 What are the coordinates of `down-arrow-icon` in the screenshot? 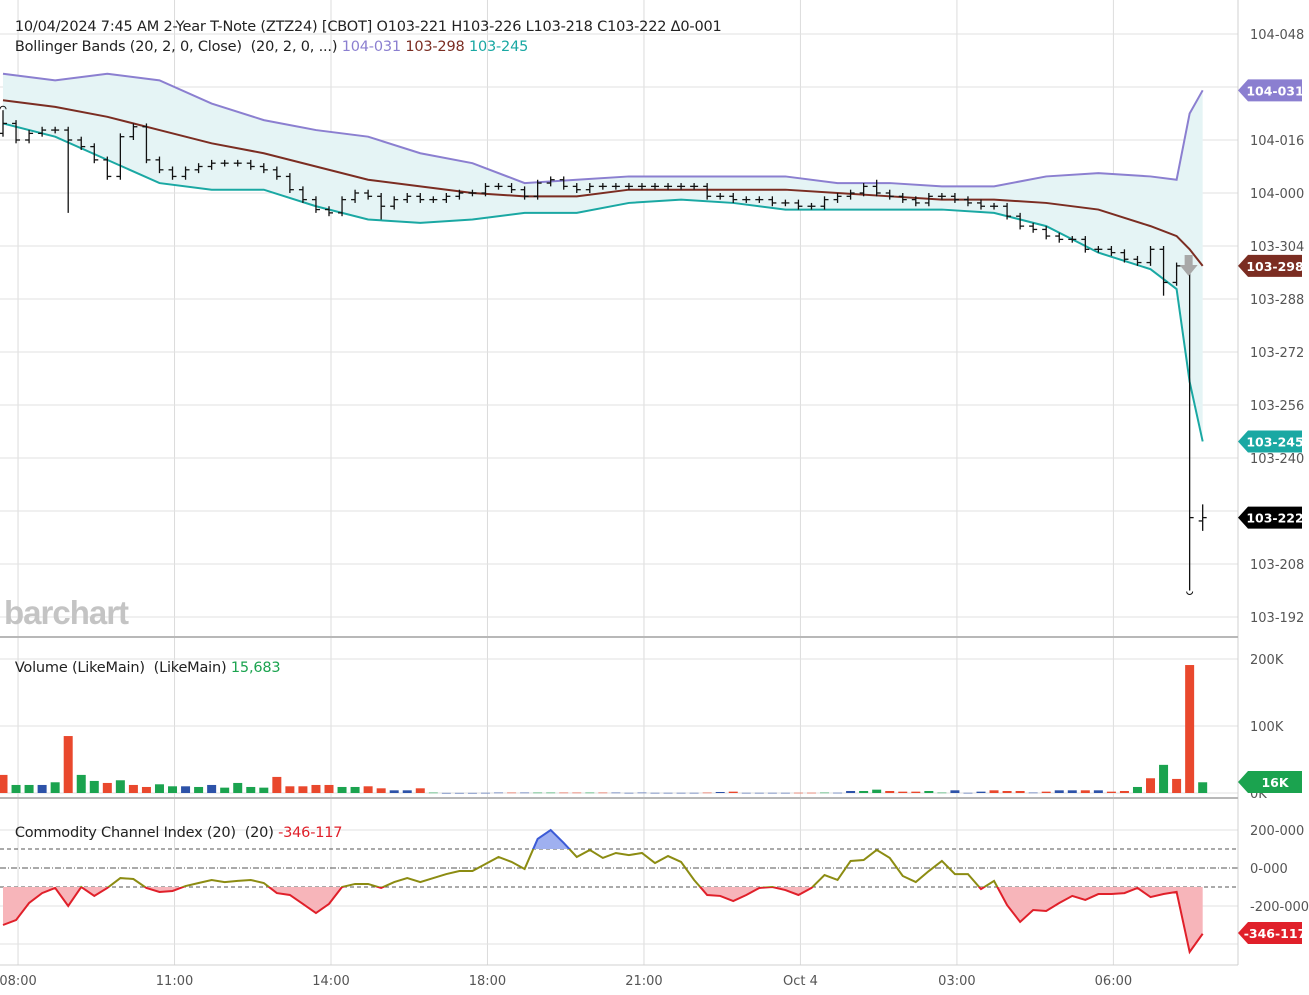 It's located at (1188, 265).